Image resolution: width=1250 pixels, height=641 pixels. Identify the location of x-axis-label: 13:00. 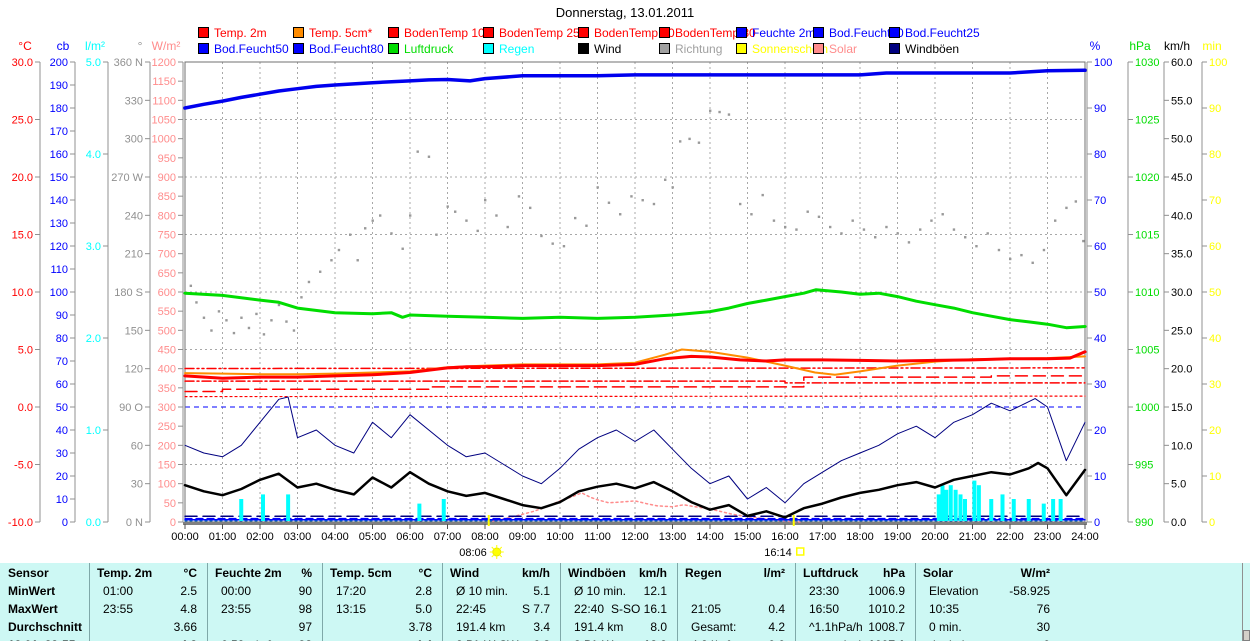
(673, 537).